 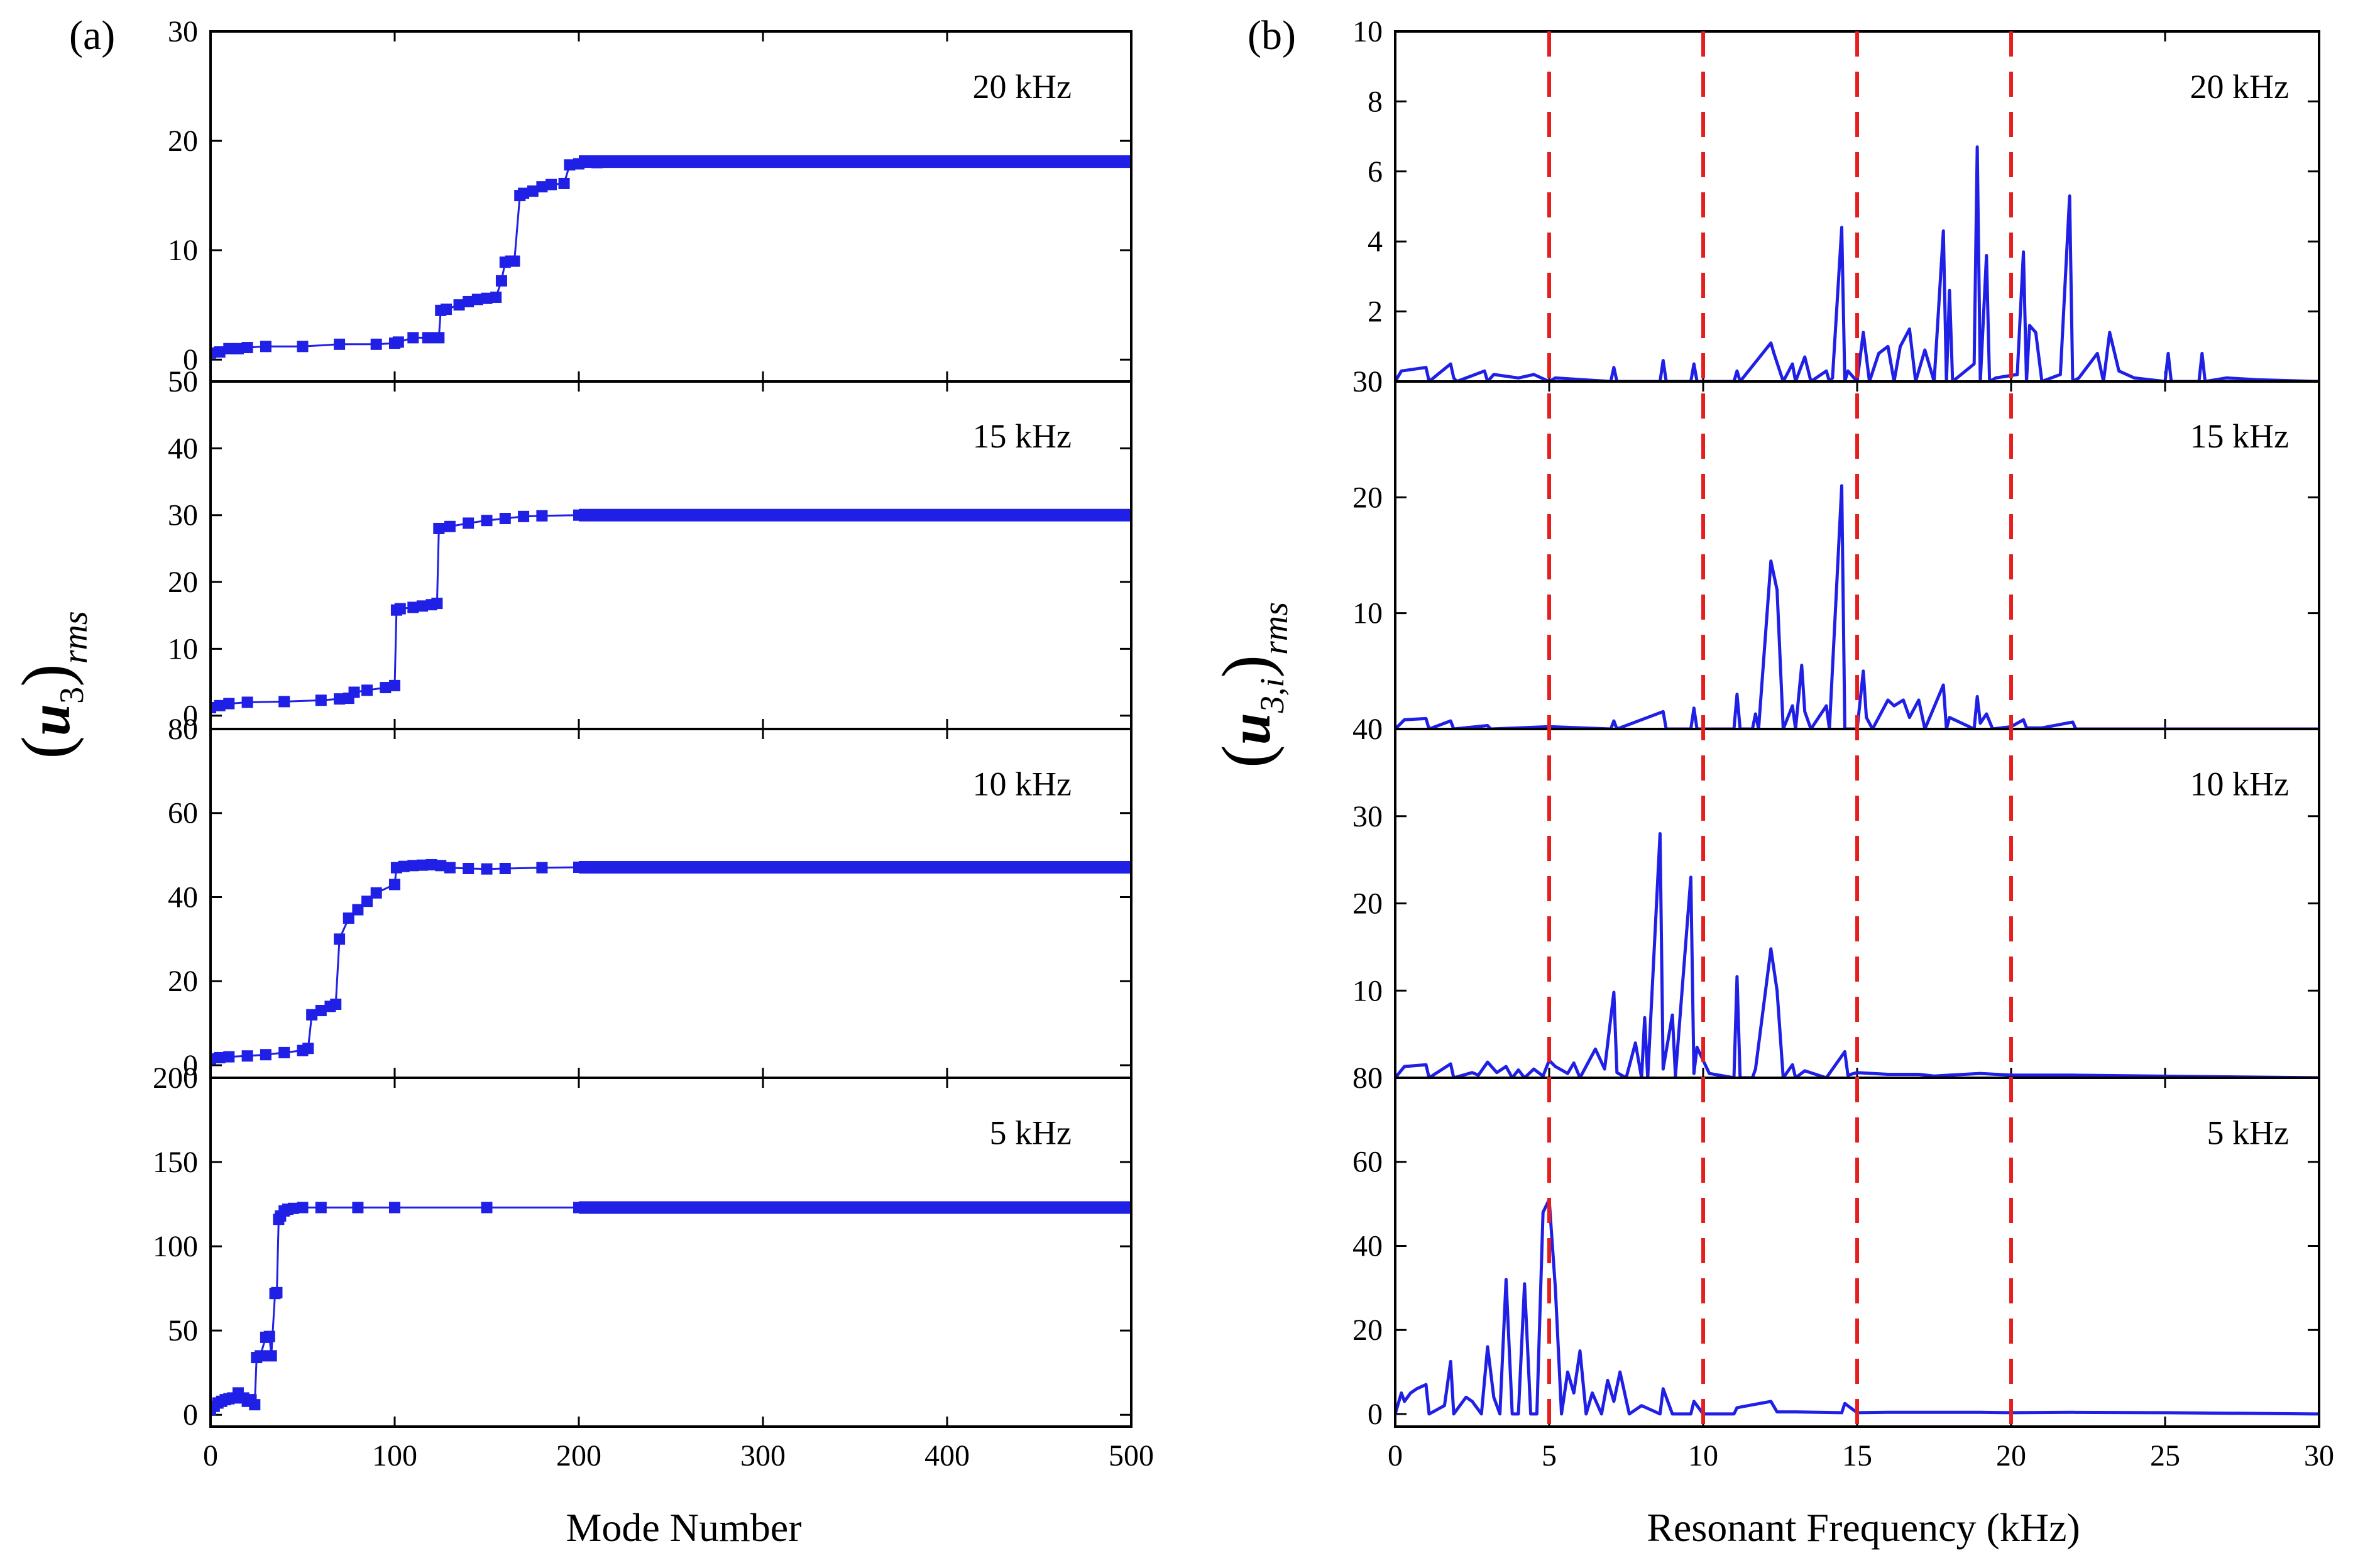 What do you see at coordinates (50, 720) in the screenshot?
I see `y-axis-title-a-main: u` at bounding box center [50, 720].